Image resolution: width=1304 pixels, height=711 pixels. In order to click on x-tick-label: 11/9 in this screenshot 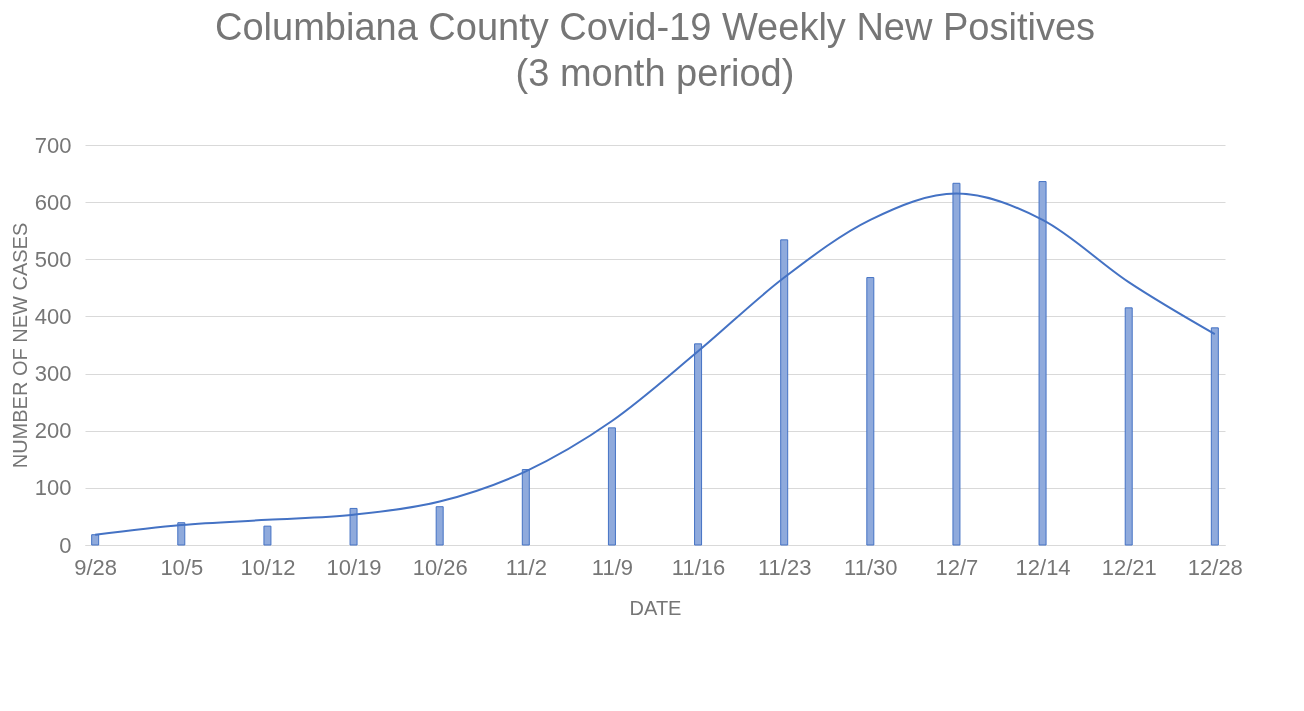, I will do `click(612, 567)`.